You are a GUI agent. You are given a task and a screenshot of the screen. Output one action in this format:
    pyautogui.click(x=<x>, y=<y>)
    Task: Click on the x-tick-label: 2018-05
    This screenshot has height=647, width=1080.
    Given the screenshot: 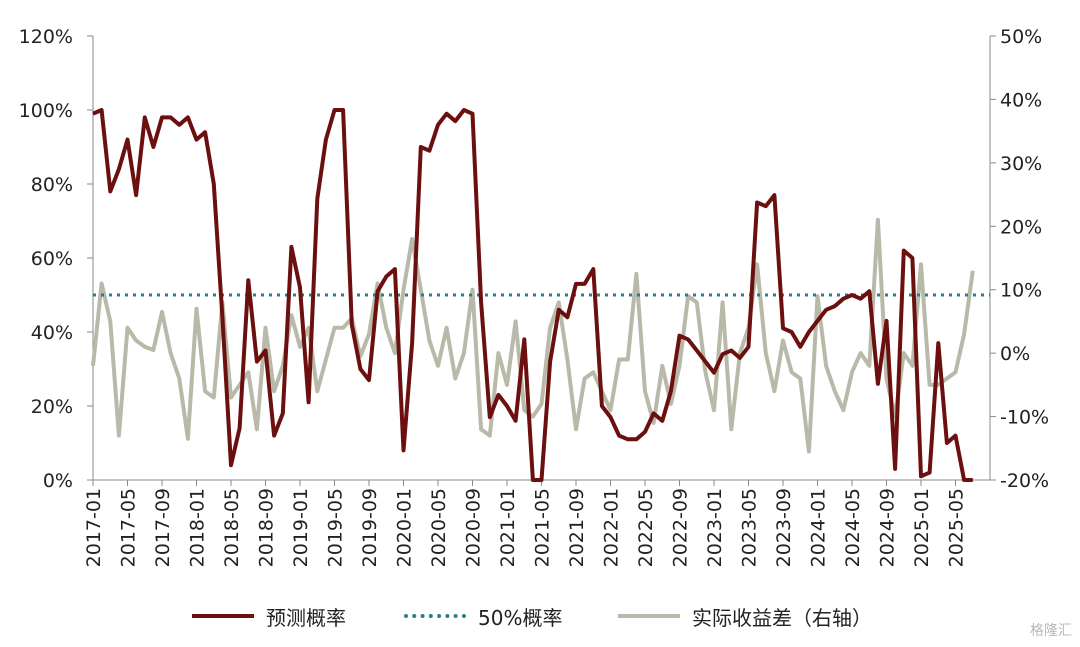 What is the action you would take?
    pyautogui.click(x=232, y=527)
    